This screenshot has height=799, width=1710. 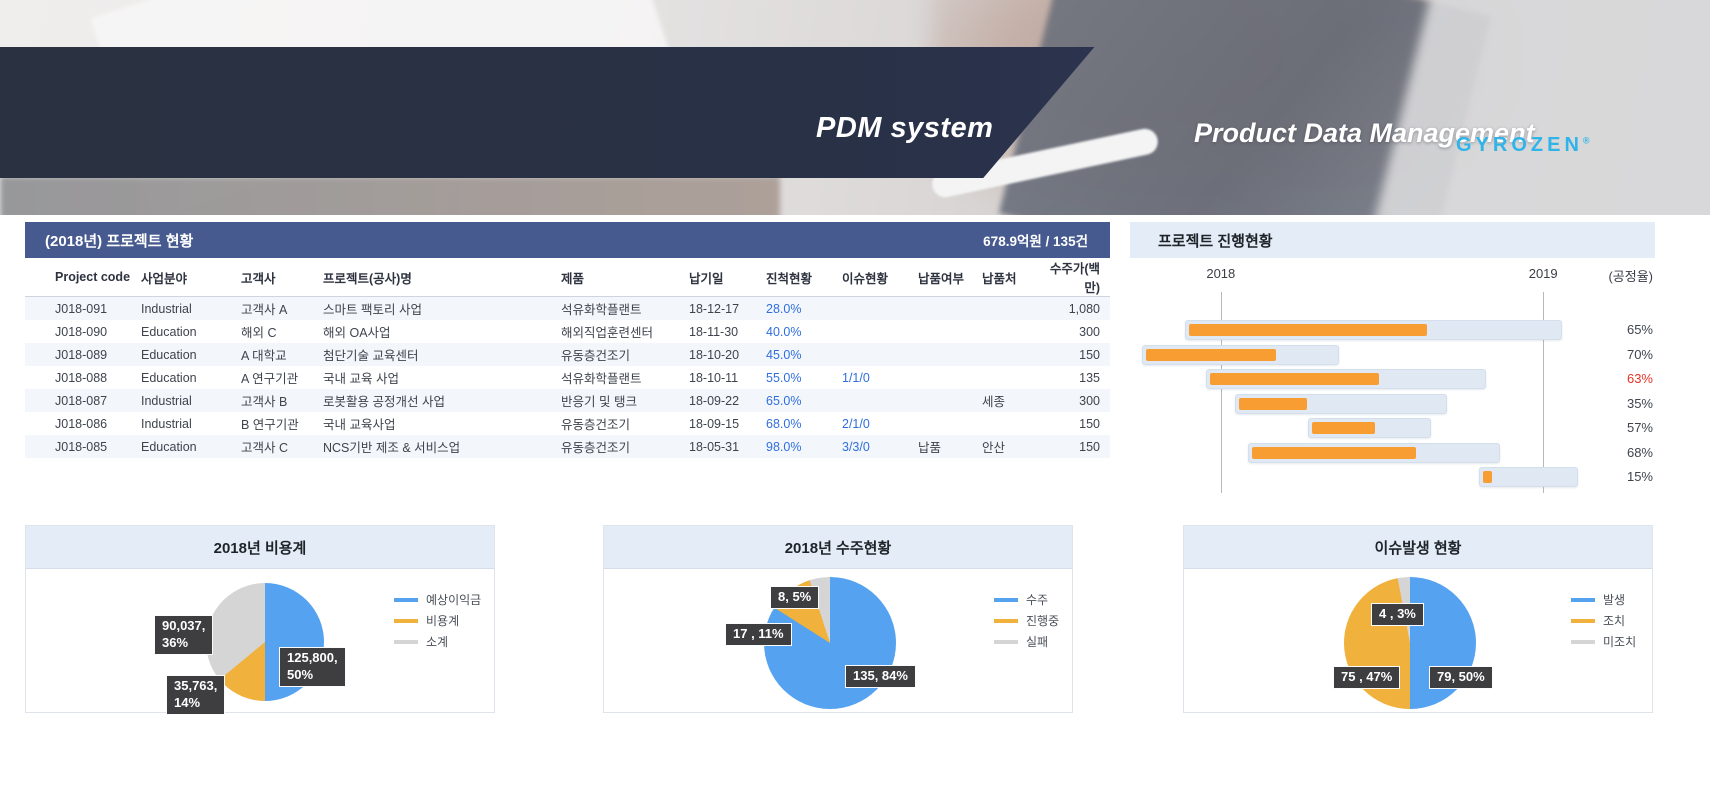 What do you see at coordinates (784, 308) in the screenshot?
I see `table-cell: 28.0%` at bounding box center [784, 308].